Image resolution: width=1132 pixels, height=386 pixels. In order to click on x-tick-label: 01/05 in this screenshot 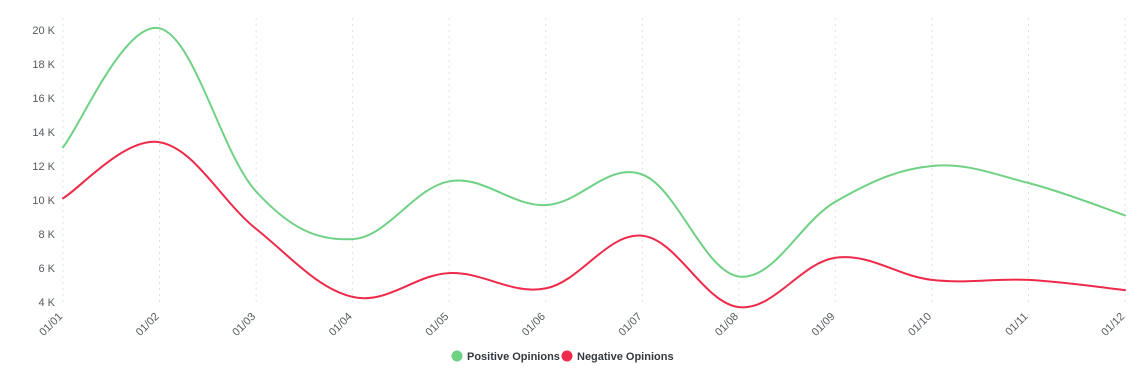, I will do `click(437, 325)`.